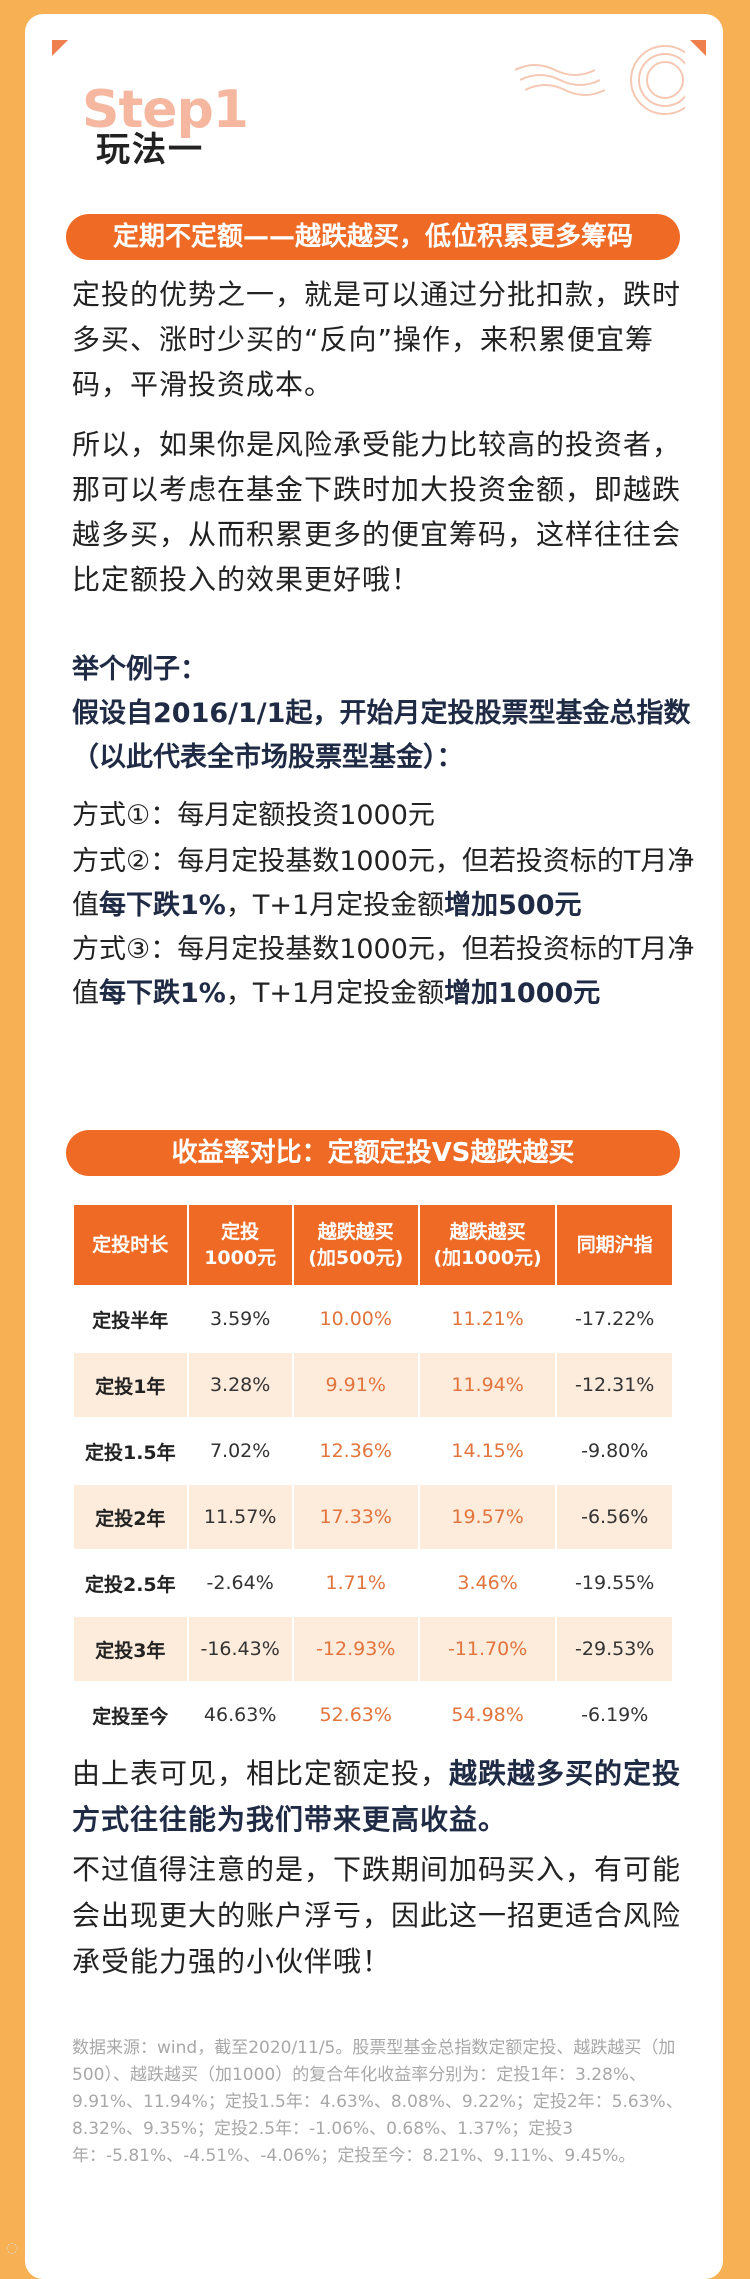  Describe the element at coordinates (130, 1715) in the screenshot. I see `row-label-cell: 定投至今` at that location.